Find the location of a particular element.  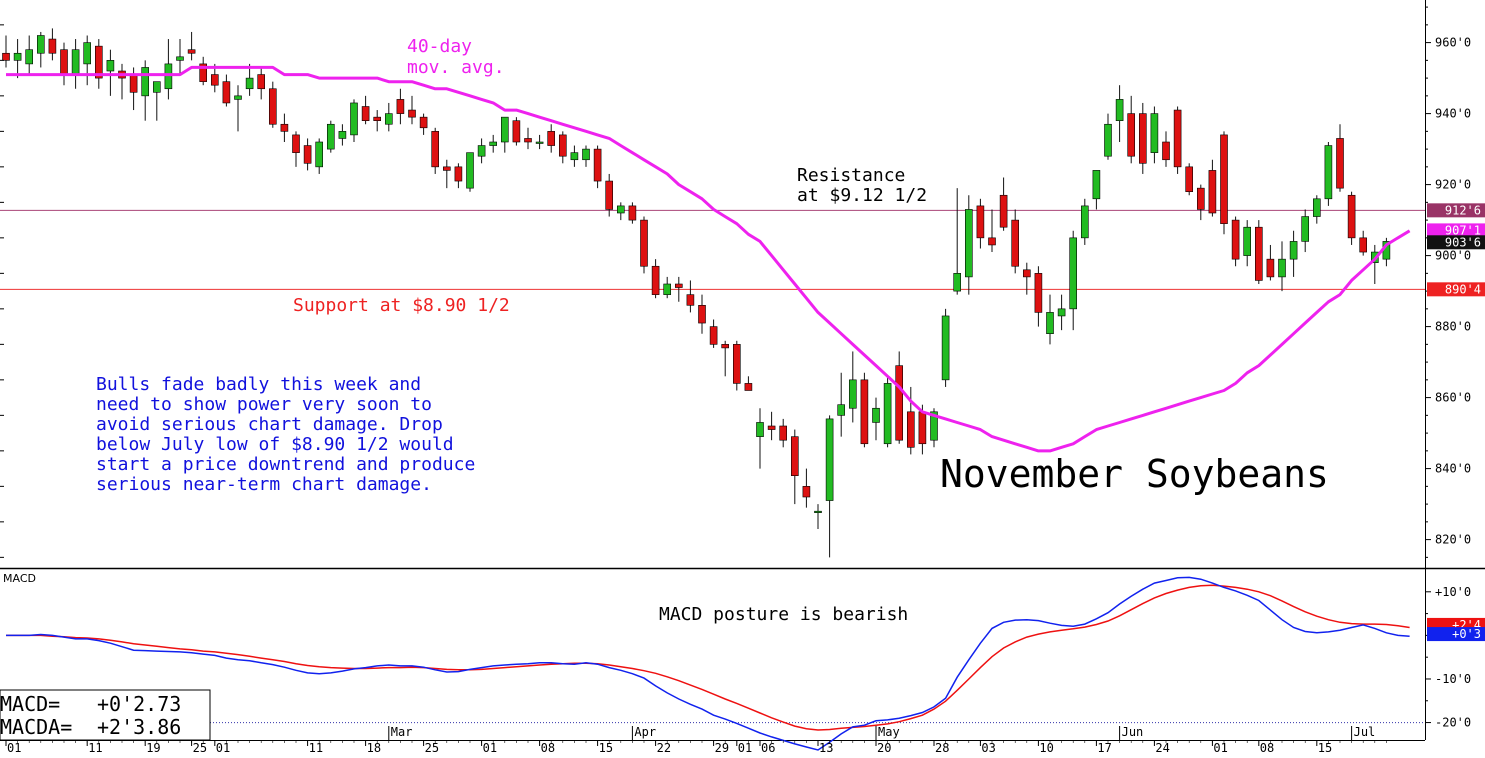

macda-readout-value: +2'3.86 is located at coordinates (139, 727).